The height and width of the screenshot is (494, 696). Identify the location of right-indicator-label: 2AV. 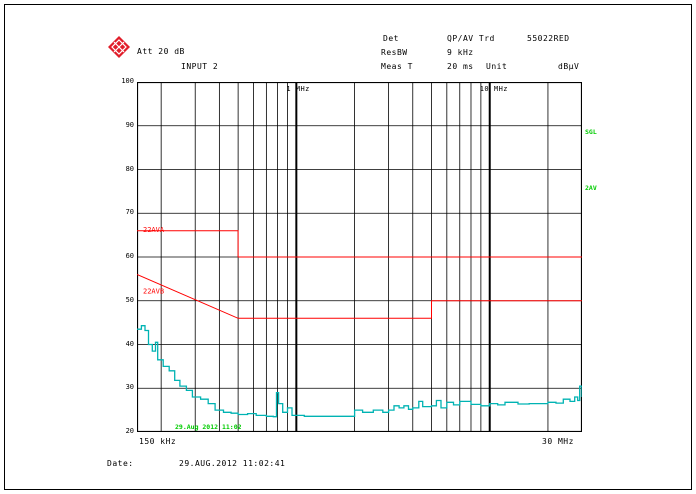
(591, 188).